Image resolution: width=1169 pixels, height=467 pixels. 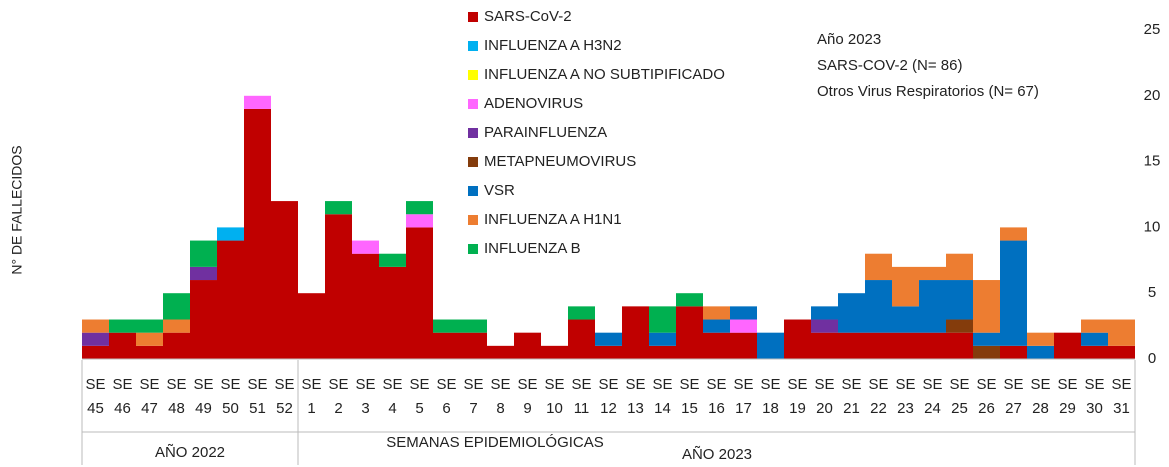 What do you see at coordinates (959, 396) in the screenshot?
I see `x-tick-label: SE 25` at bounding box center [959, 396].